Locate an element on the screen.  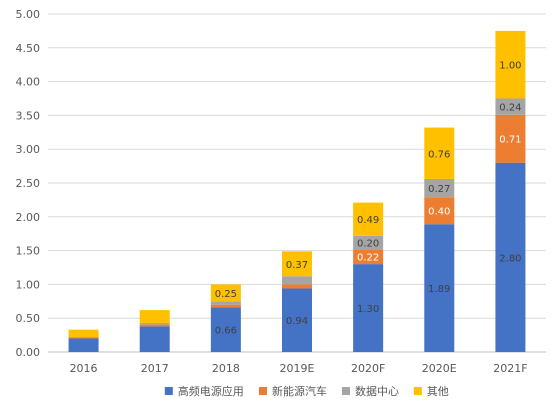
y-tick-label: 0.00 is located at coordinates (28, 352).